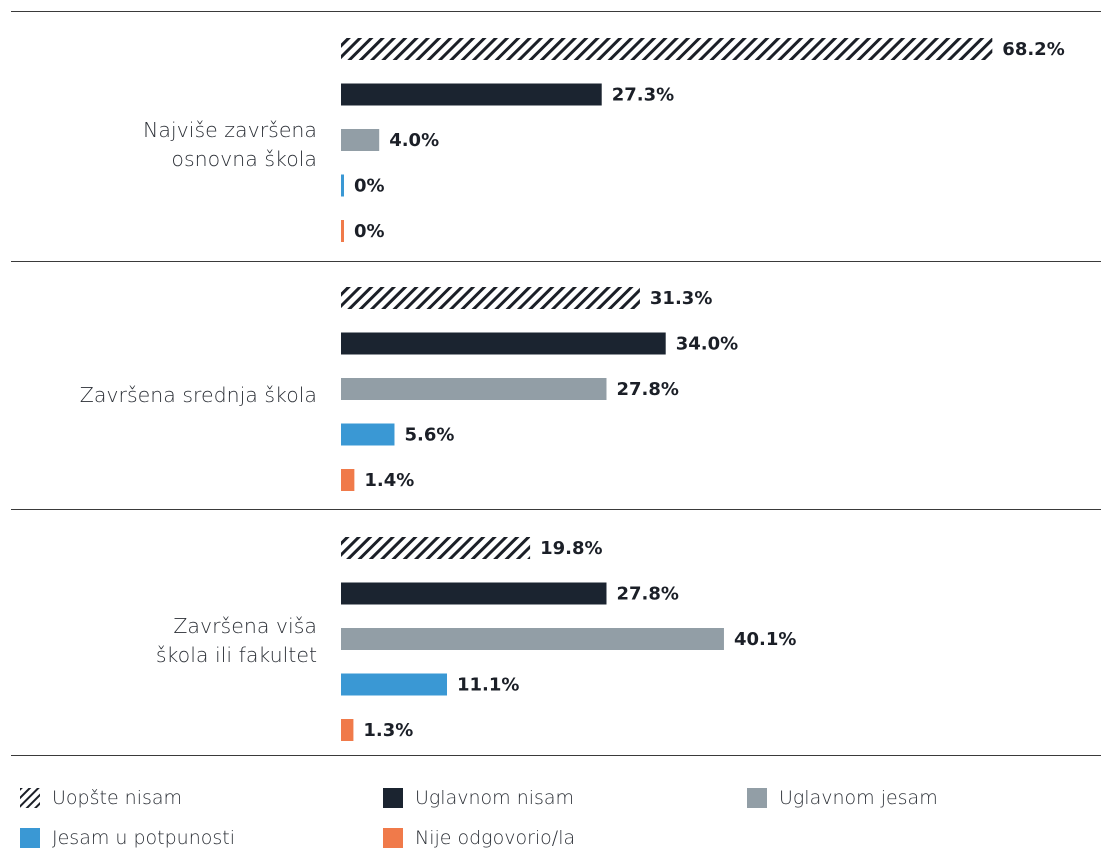 Image resolution: width=1112 pixels, height=855 pixels. What do you see at coordinates (571, 548) in the screenshot?
I see `bar-value-label: 19.8%` at bounding box center [571, 548].